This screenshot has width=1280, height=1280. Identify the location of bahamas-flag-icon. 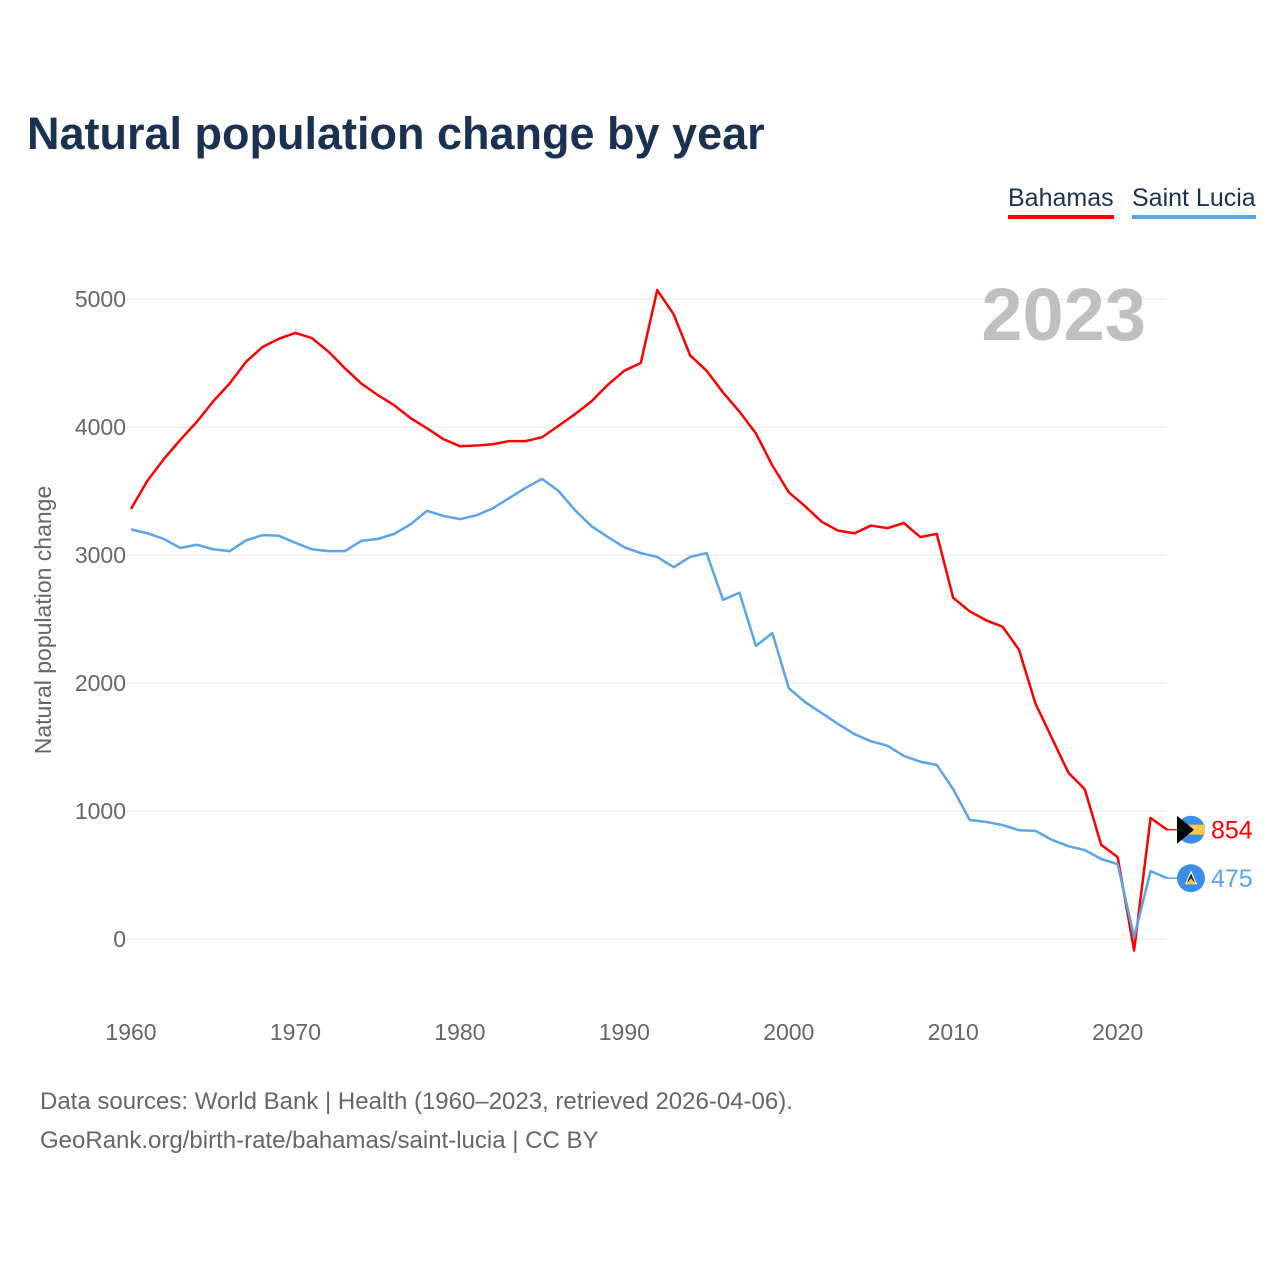
(1191, 829).